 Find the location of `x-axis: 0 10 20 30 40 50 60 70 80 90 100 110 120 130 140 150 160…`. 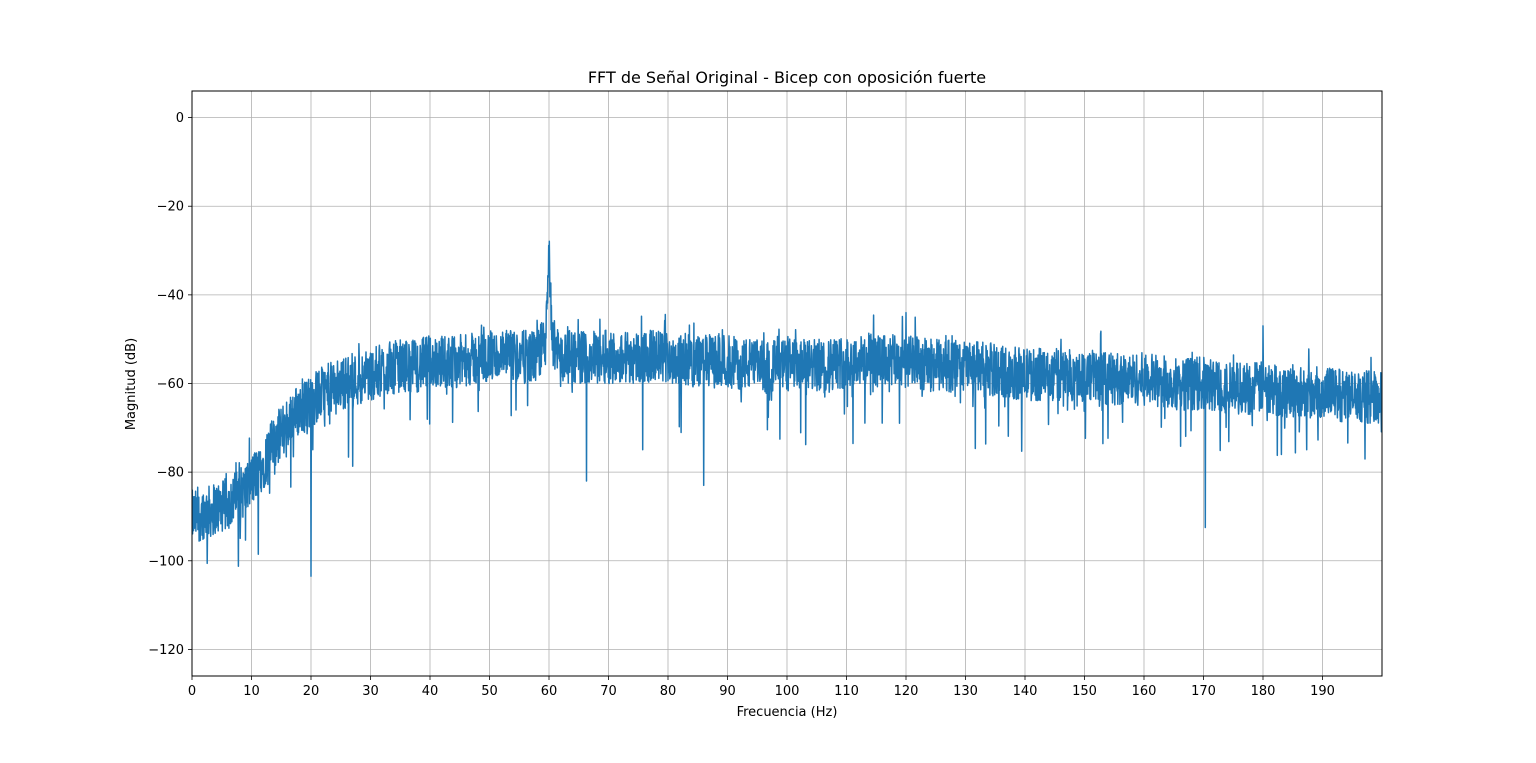

x-axis: 0 10 20 30 40 50 60 70 80 90 100 110 120 130 140 150 160… is located at coordinates (761, 687).